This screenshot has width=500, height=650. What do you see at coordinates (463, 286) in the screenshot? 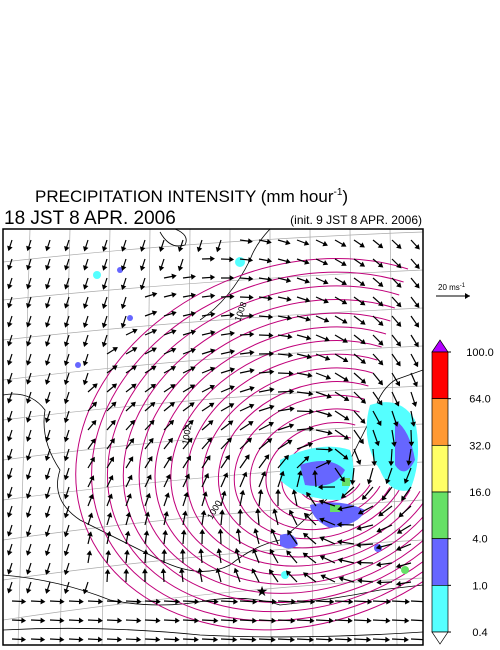
I see `wind-scale-exponent: -1` at bounding box center [463, 286].